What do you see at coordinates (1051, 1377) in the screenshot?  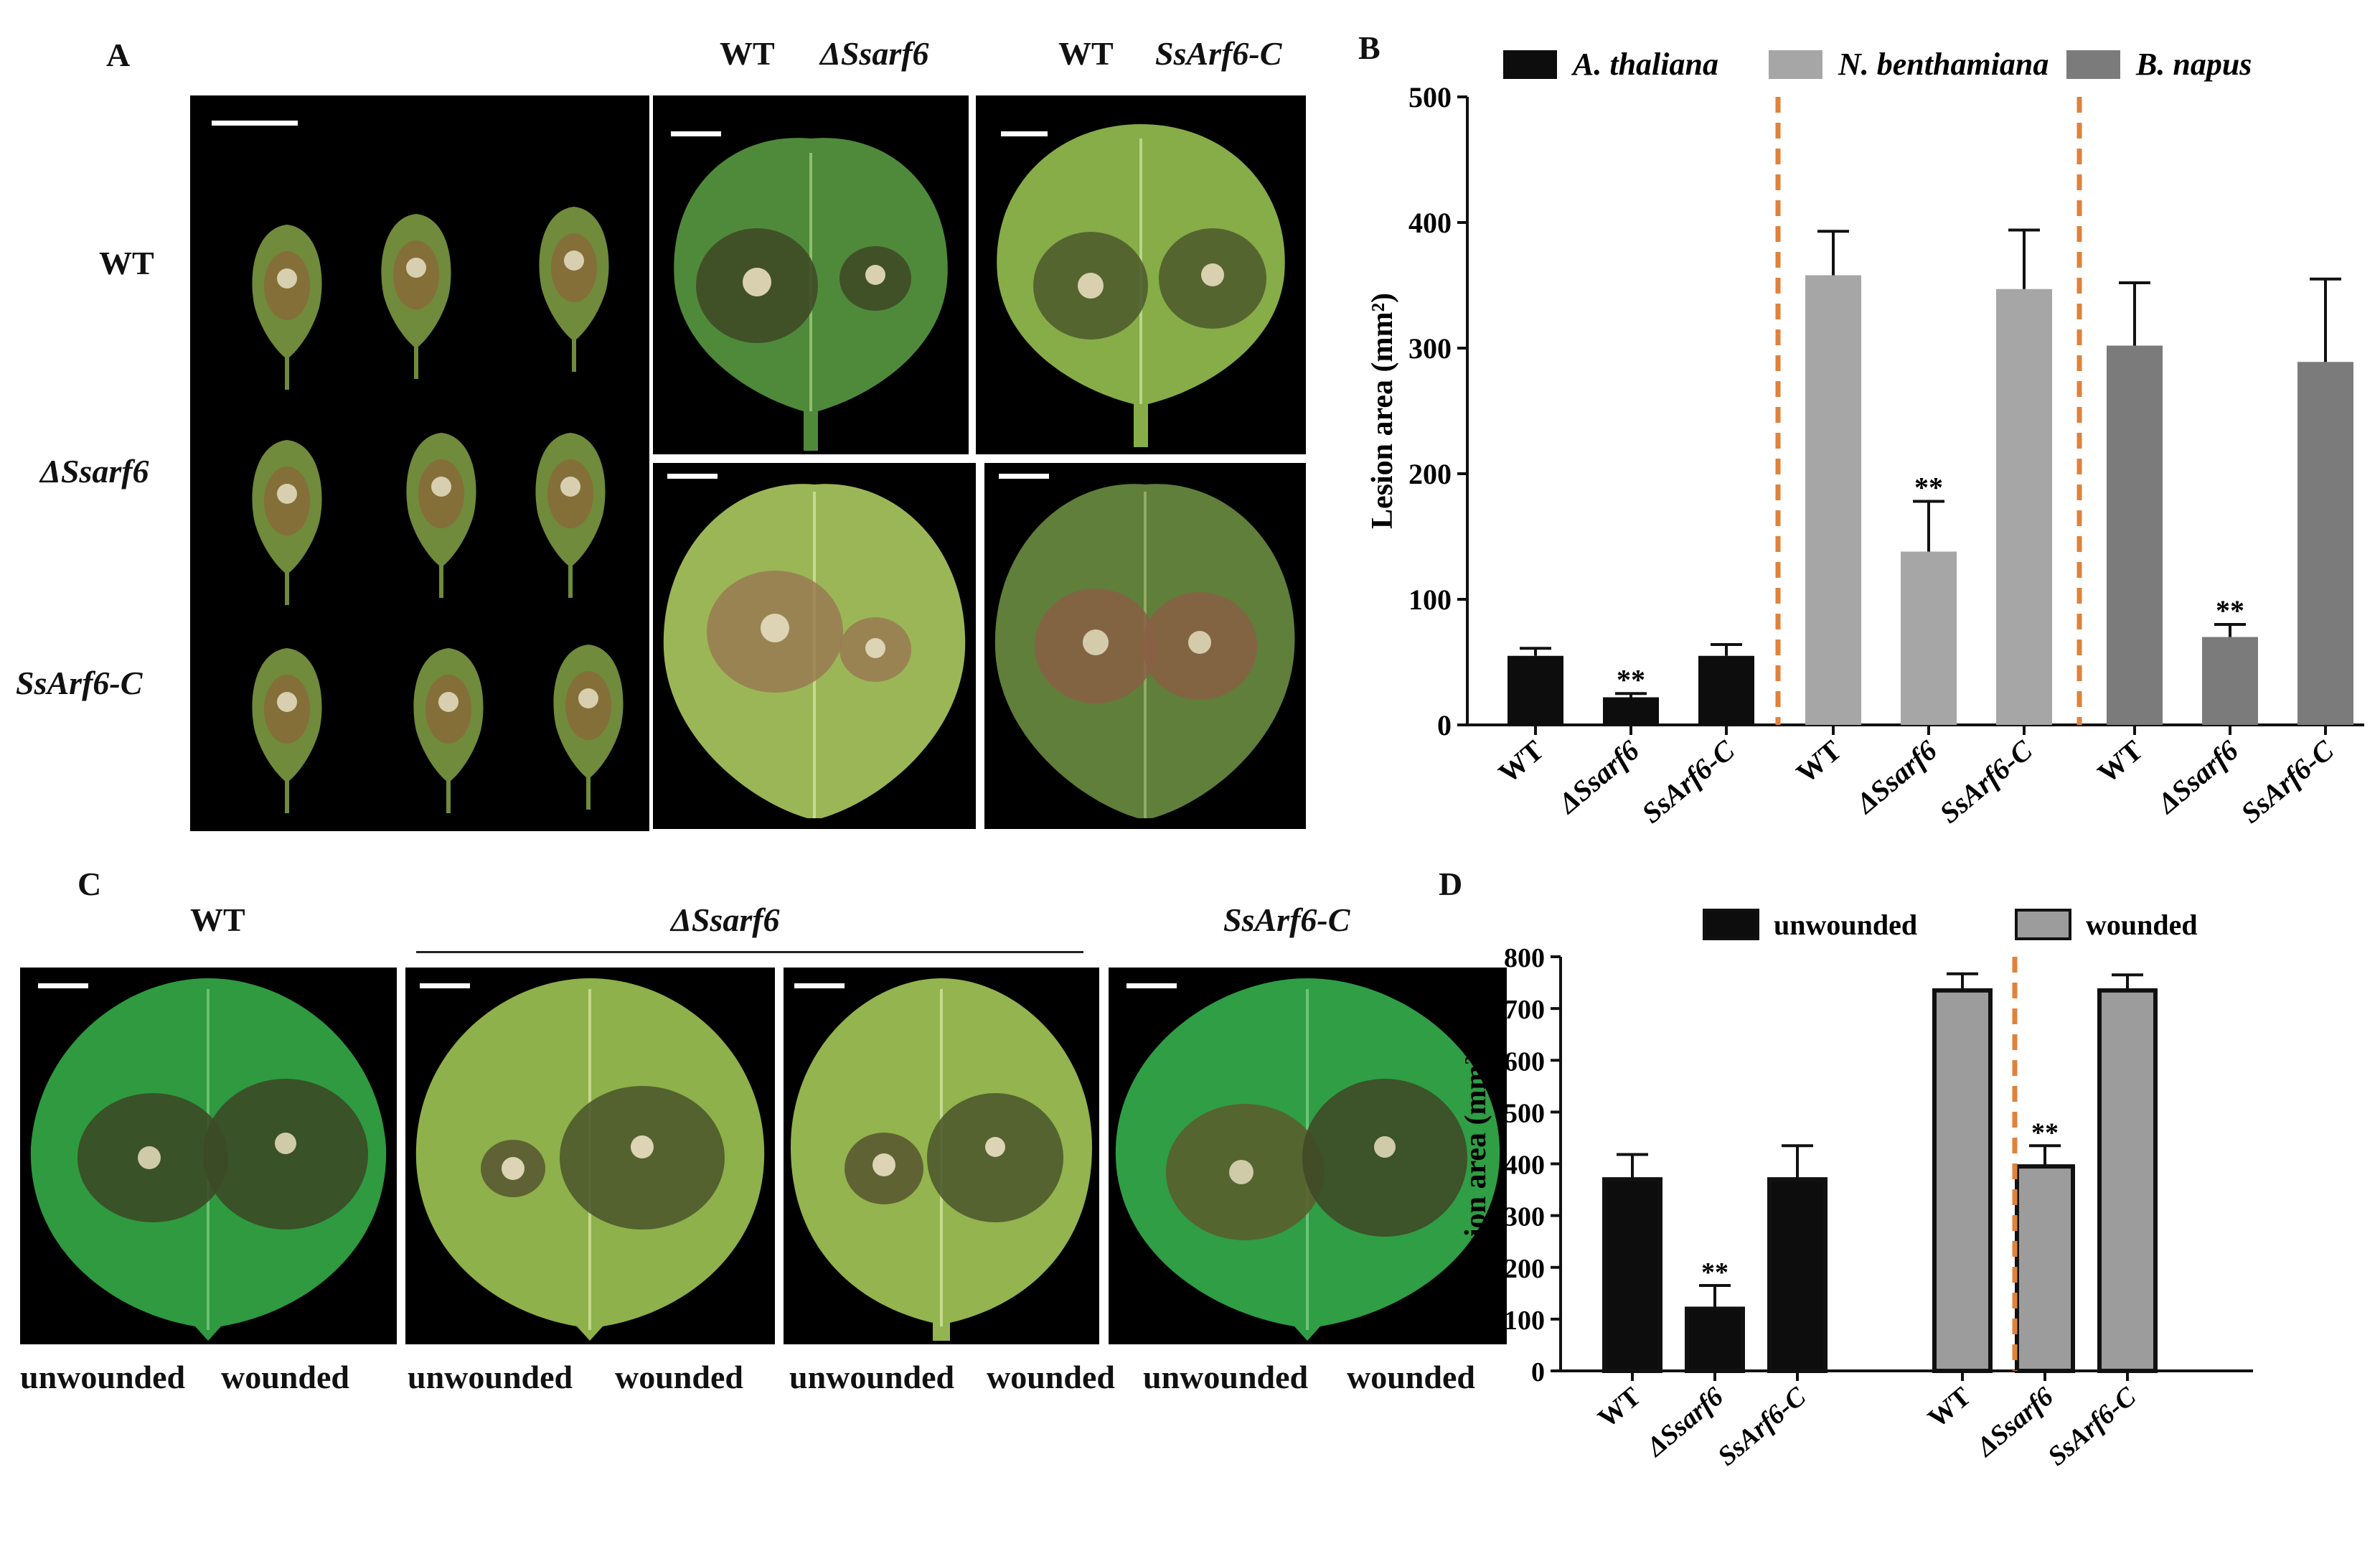 I see `c-caption-wounded-3: wounded` at bounding box center [1051, 1377].